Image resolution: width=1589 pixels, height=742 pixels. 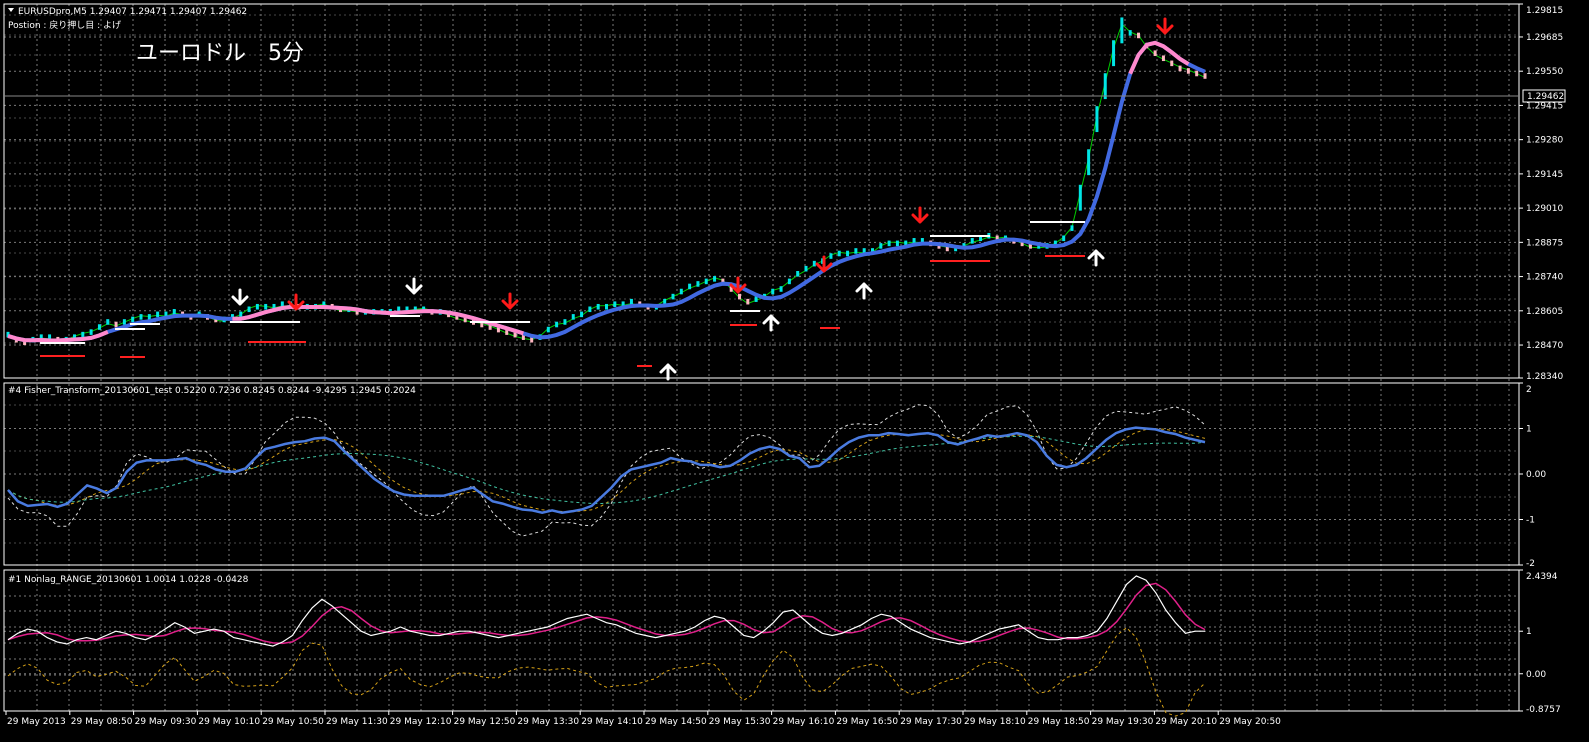 I want to click on current-price-box, so click(x=1544, y=96).